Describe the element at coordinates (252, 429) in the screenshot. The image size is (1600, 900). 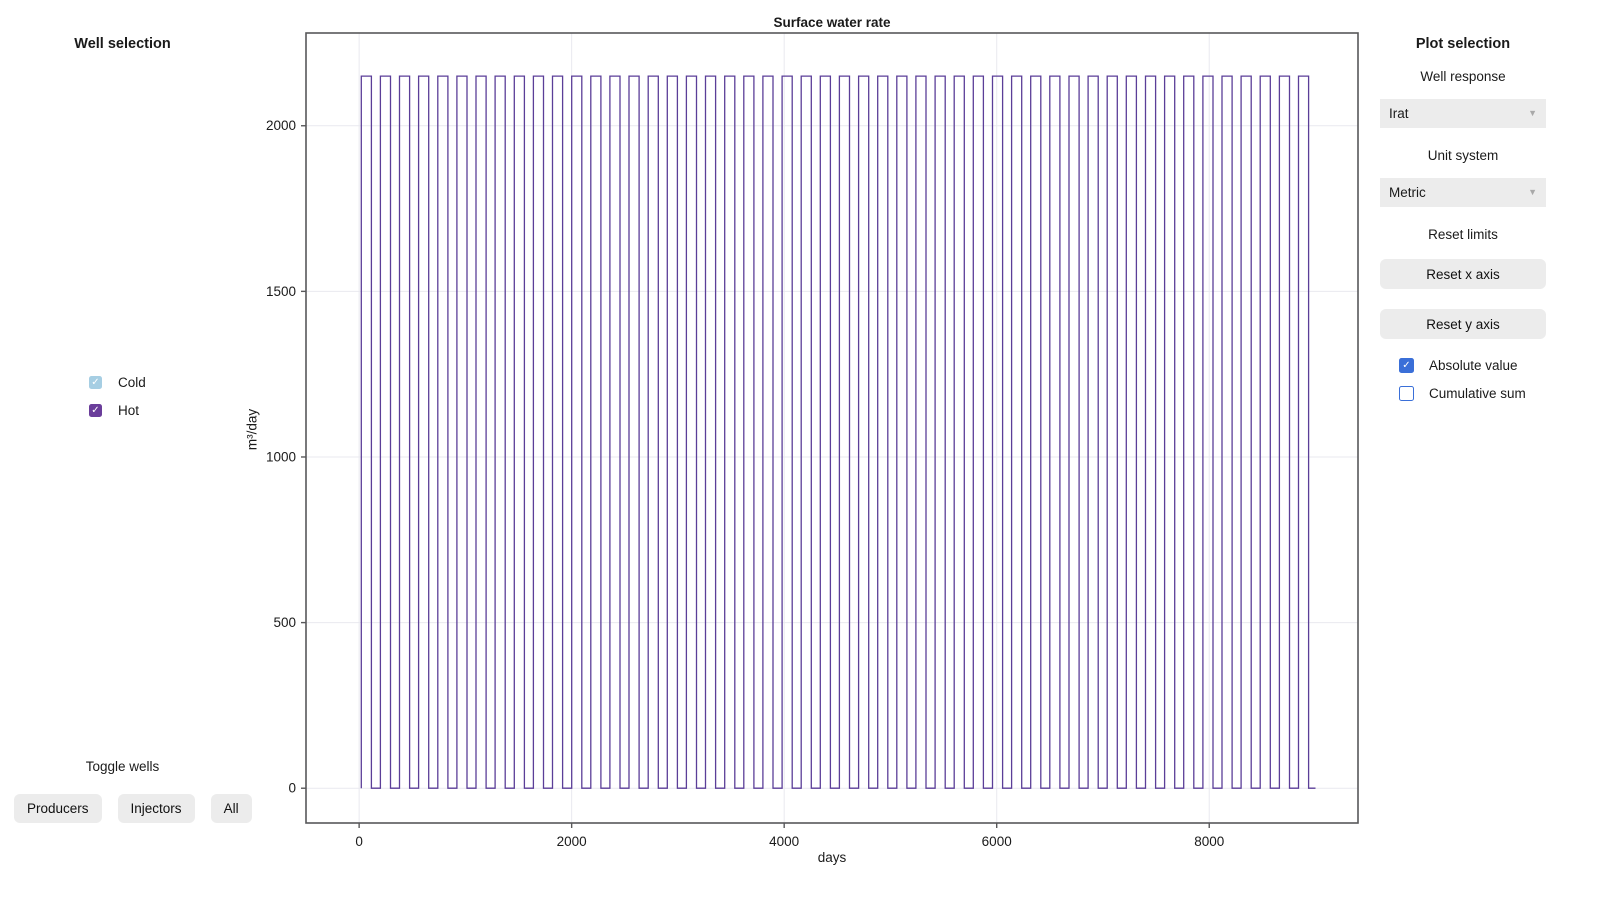
I see `y-axis-label: m³/day` at that location.